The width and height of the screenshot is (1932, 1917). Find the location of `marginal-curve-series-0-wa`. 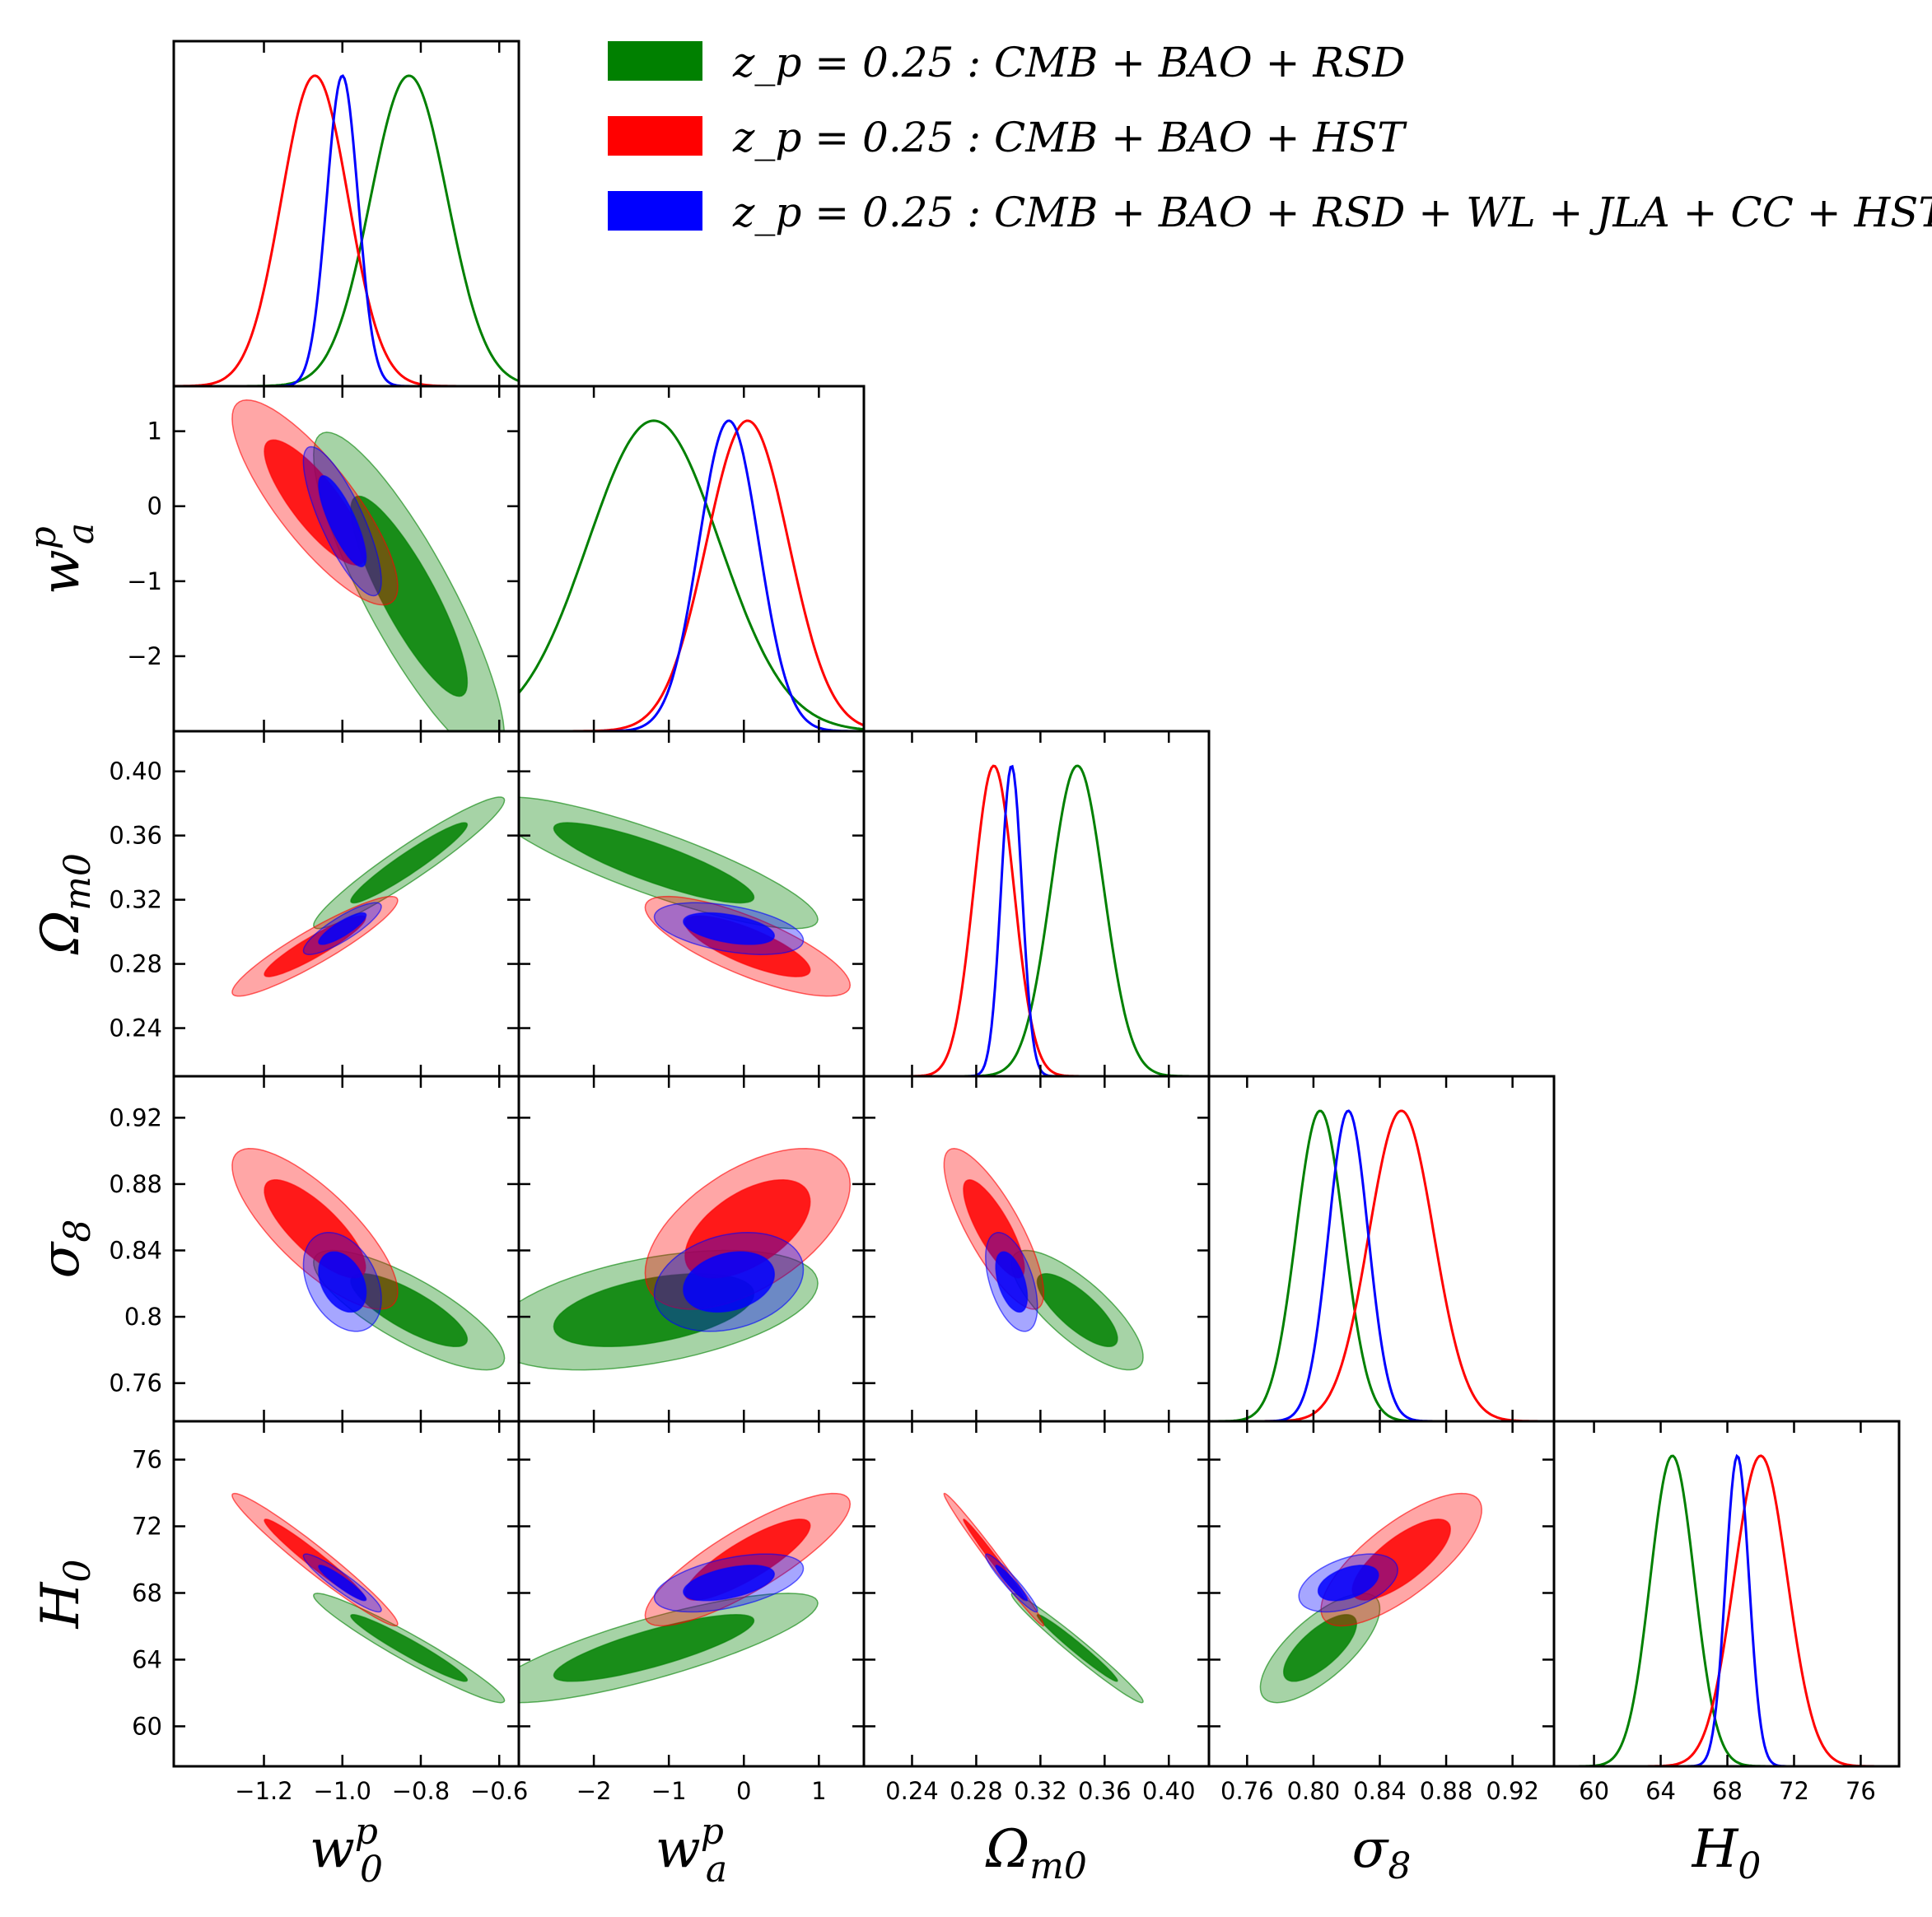

marginal-curve-series-0-wa is located at coordinates (691, 575).